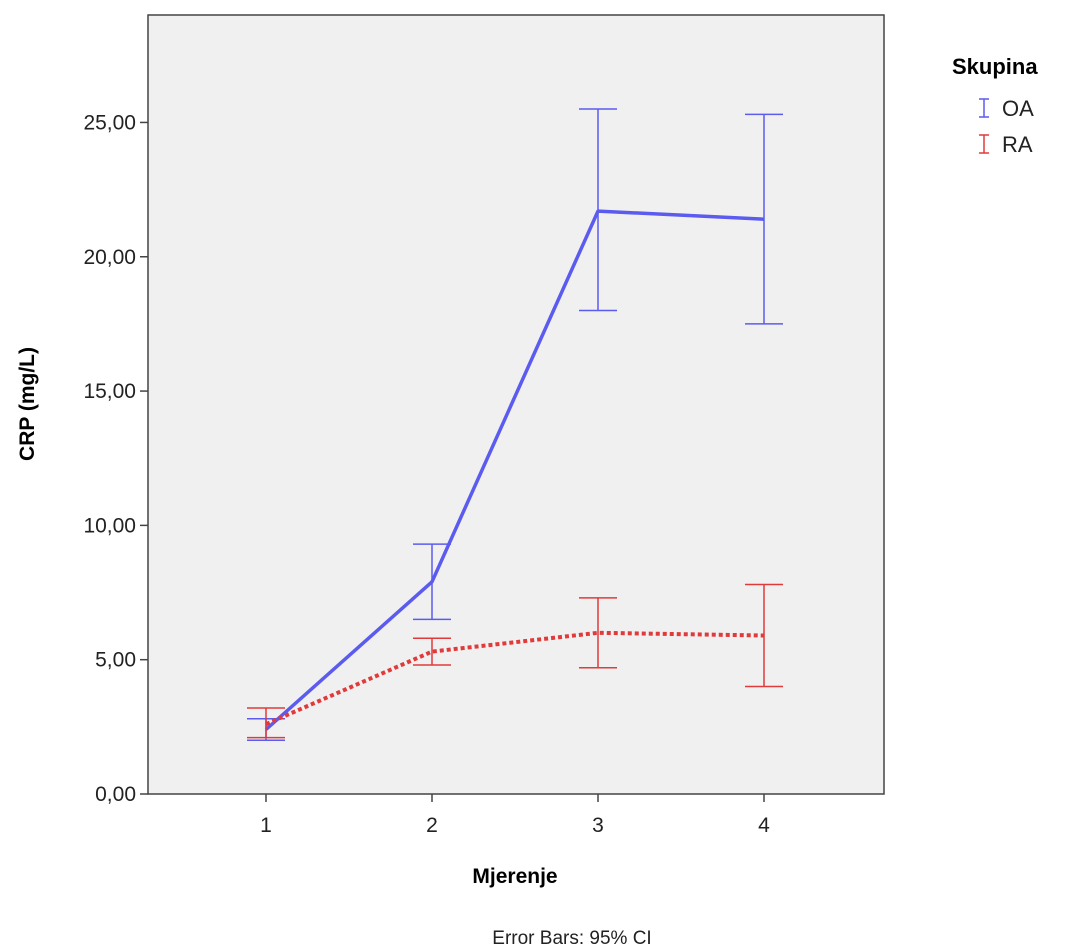  I want to click on y-axis: 0,00 5,00 10,00 15,00 20,00 25,00, so click(115, 458).